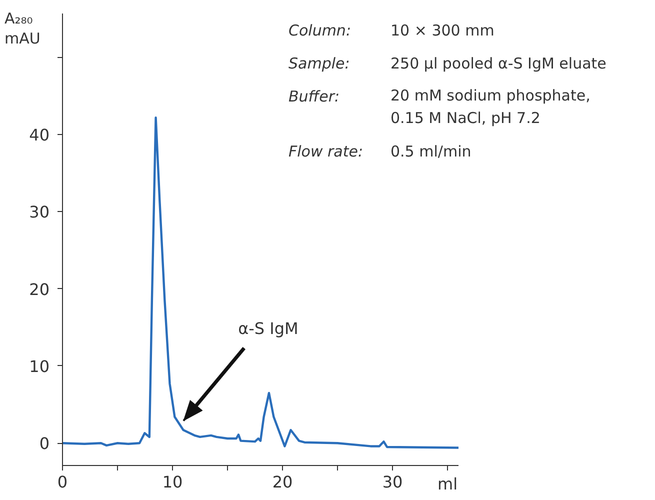 This screenshot has width=655, height=500. What do you see at coordinates (392, 482) in the screenshot?
I see `x-tick-label: 30` at bounding box center [392, 482].